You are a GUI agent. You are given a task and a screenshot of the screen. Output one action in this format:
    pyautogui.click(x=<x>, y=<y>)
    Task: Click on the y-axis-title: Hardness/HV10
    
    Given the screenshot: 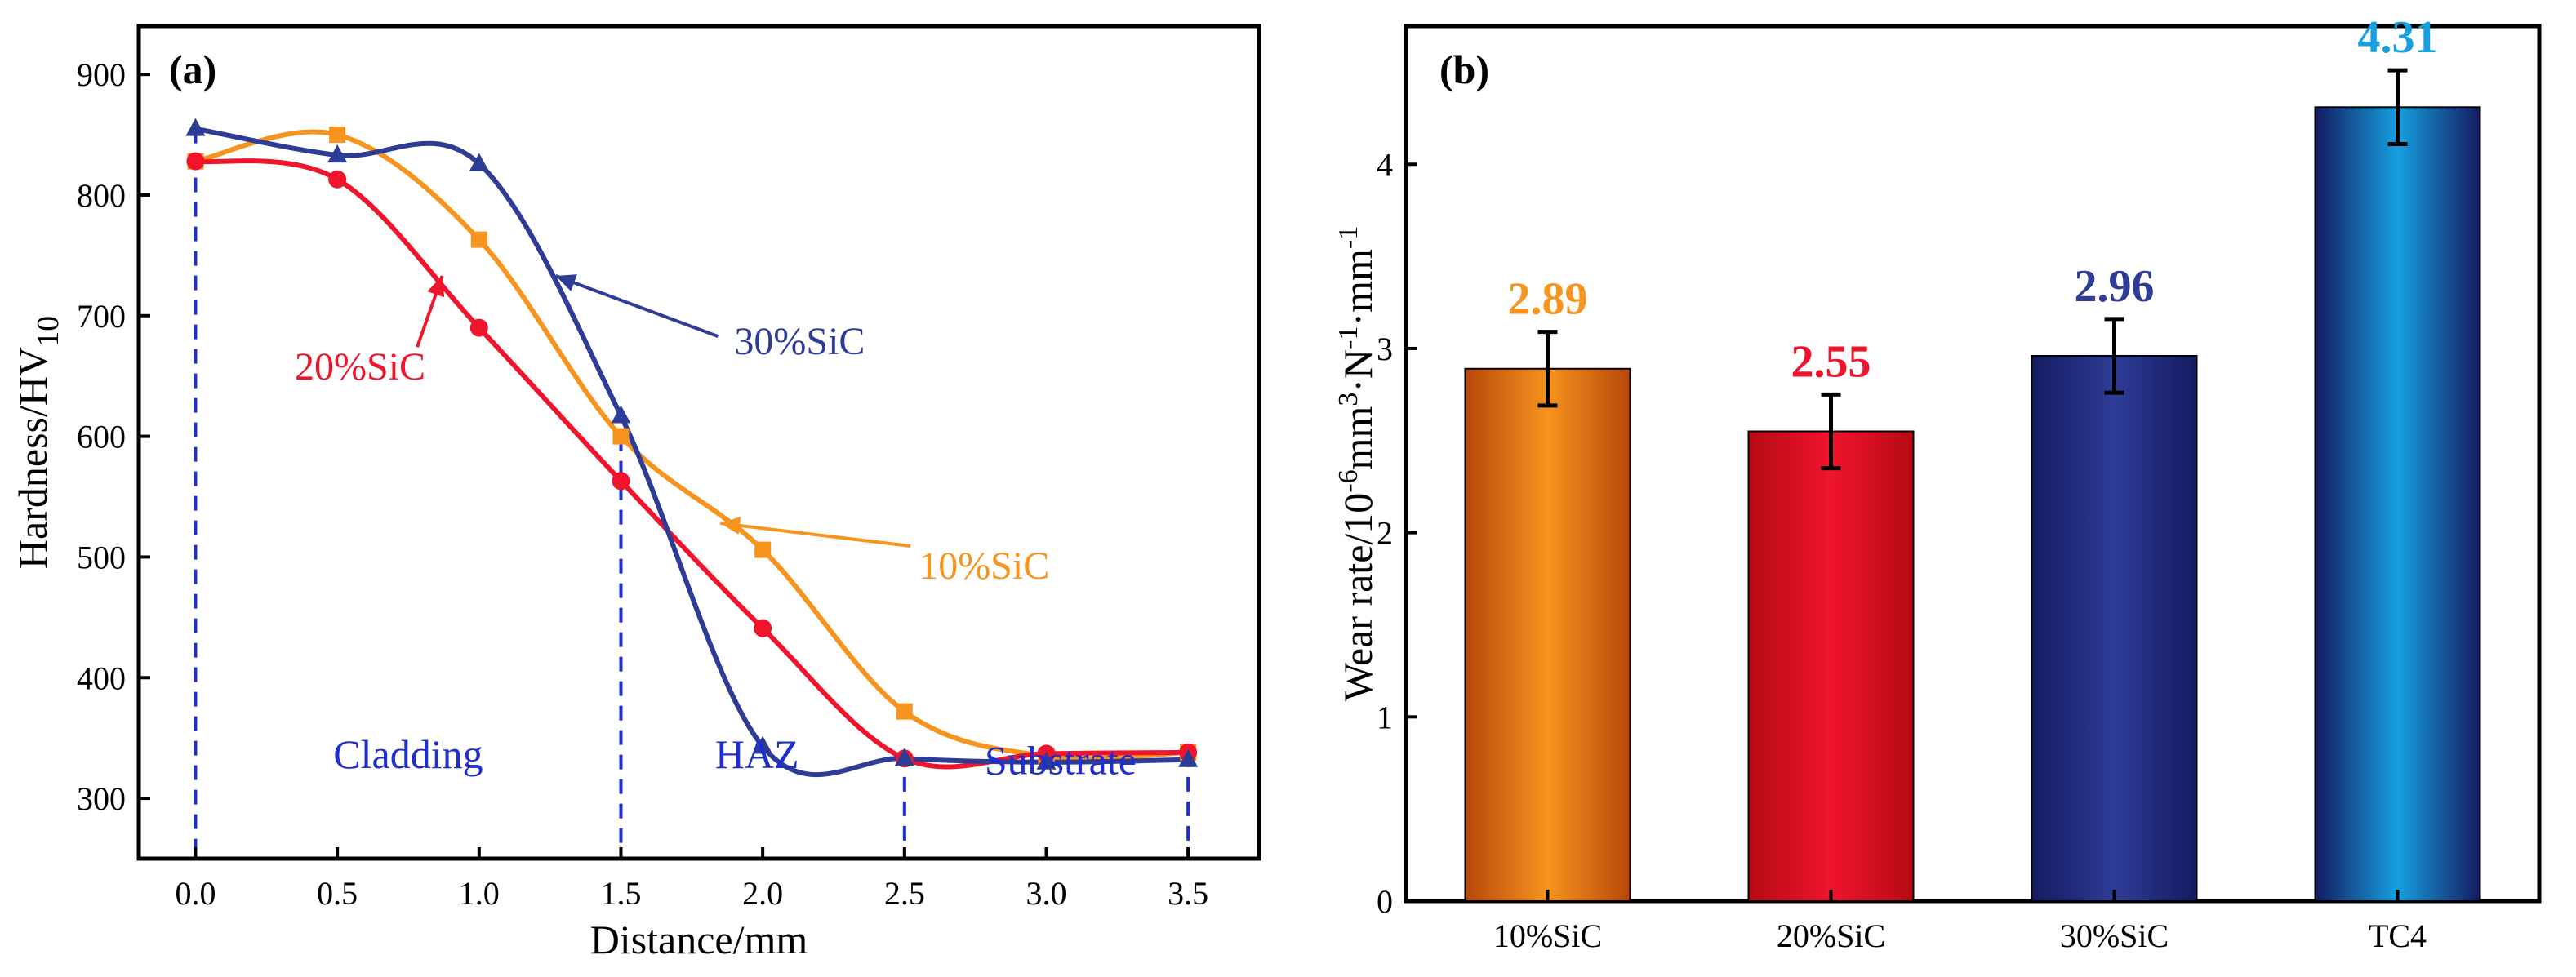 What is the action you would take?
    pyautogui.click(x=37, y=442)
    